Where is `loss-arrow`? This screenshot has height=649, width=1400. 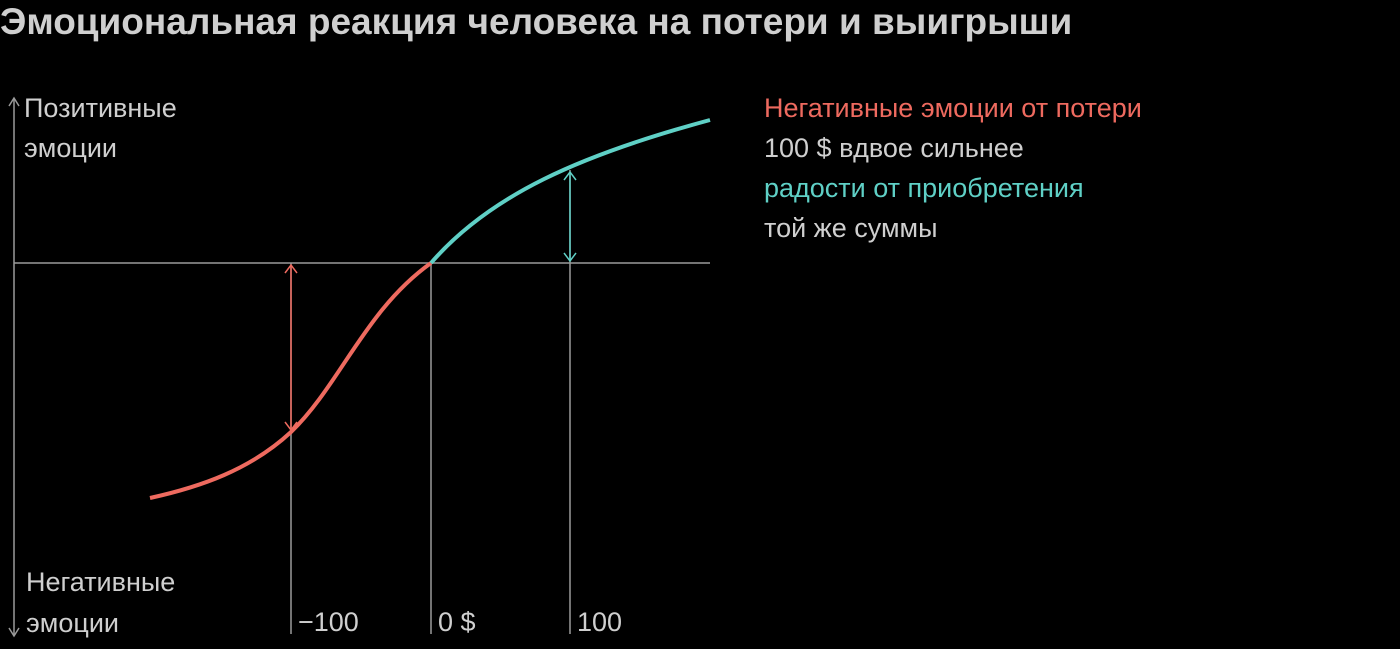
loss-arrow is located at coordinates (291, 347).